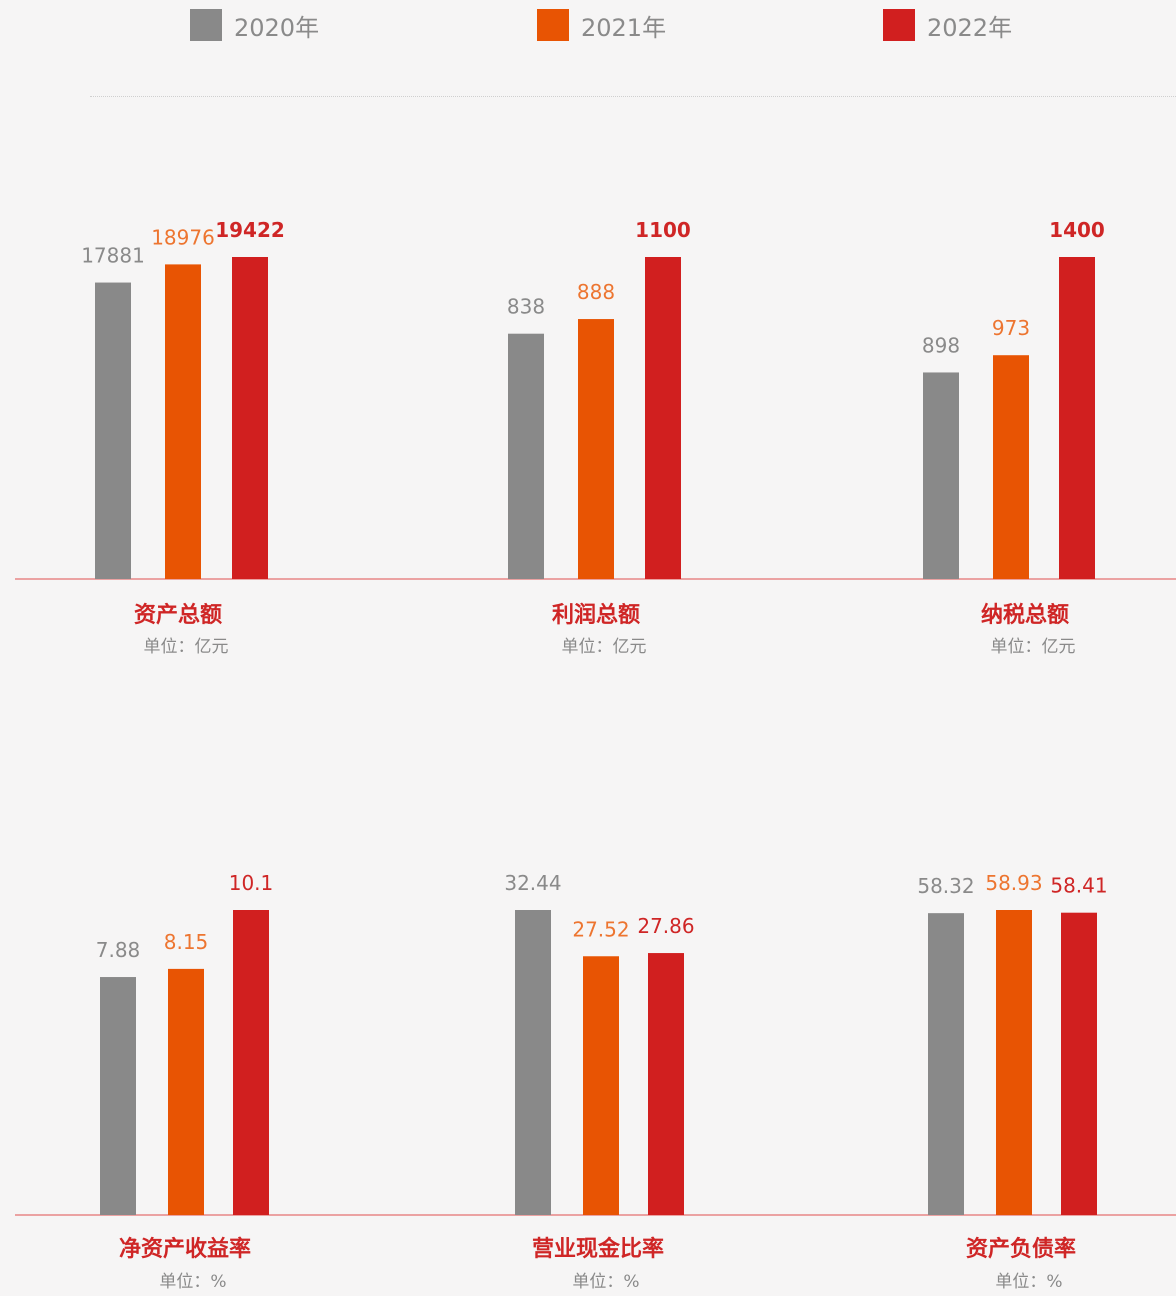  What do you see at coordinates (250, 418) in the screenshot?
I see `chart-1-bar-2022` at bounding box center [250, 418].